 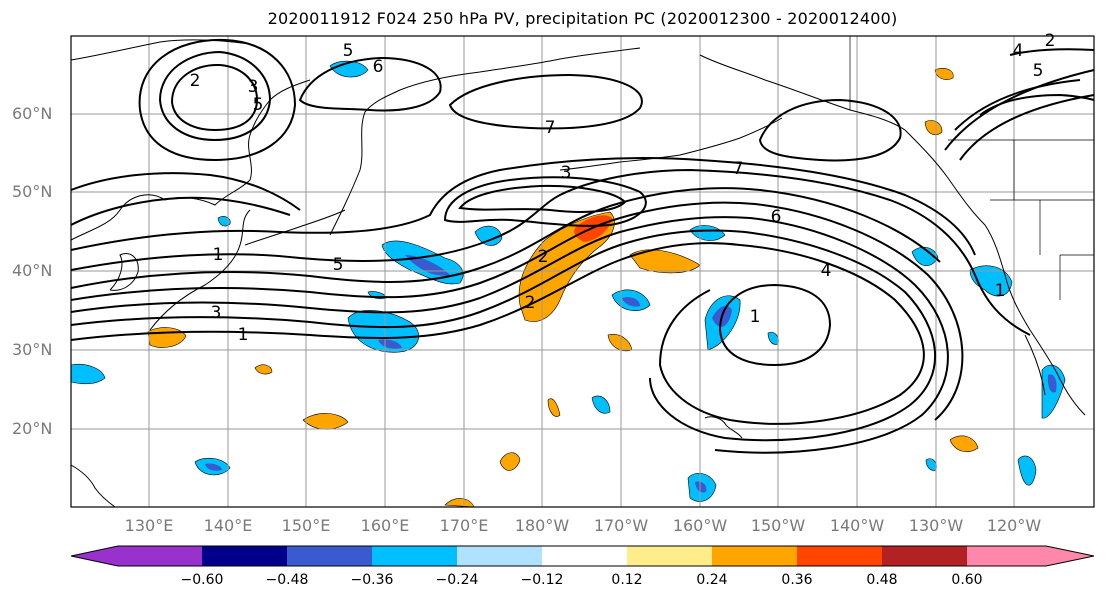 I want to click on lon-label: 130°W, so click(x=936, y=525).